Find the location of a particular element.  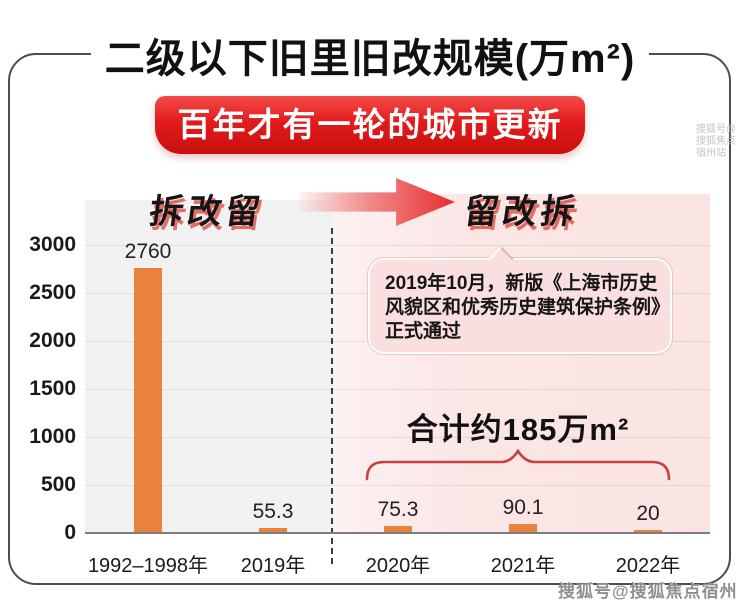

phase-label-right: 留改拆 is located at coordinates (521, 212).